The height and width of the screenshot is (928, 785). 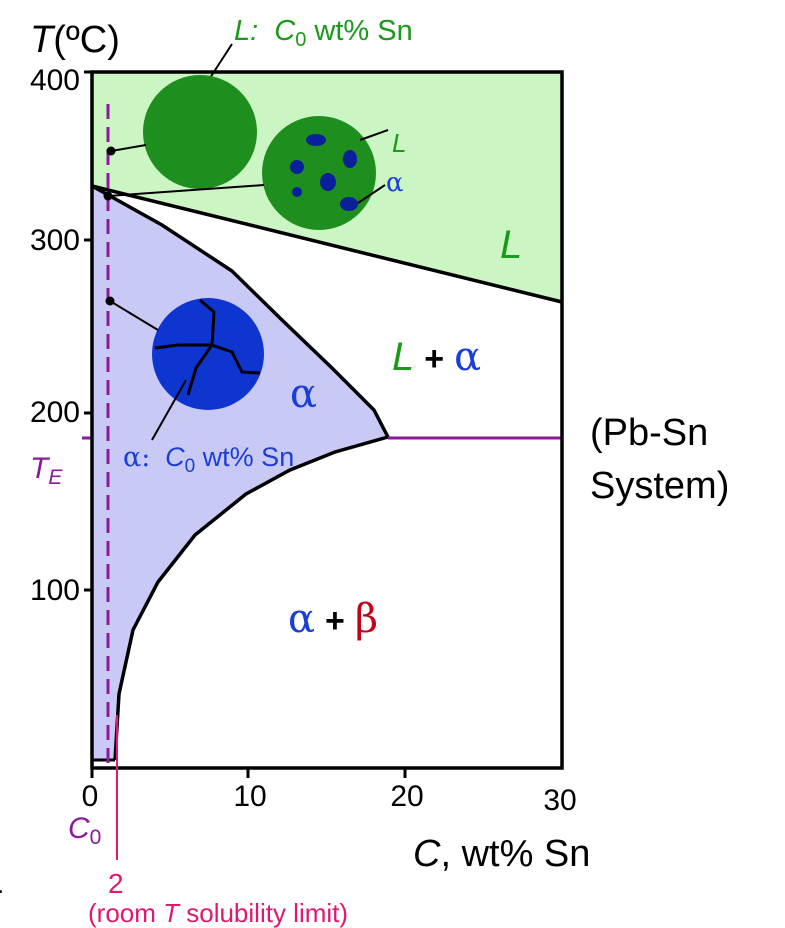 What do you see at coordinates (649, 433) in the screenshot?
I see `system-label-line1: (Pb-Sn` at bounding box center [649, 433].